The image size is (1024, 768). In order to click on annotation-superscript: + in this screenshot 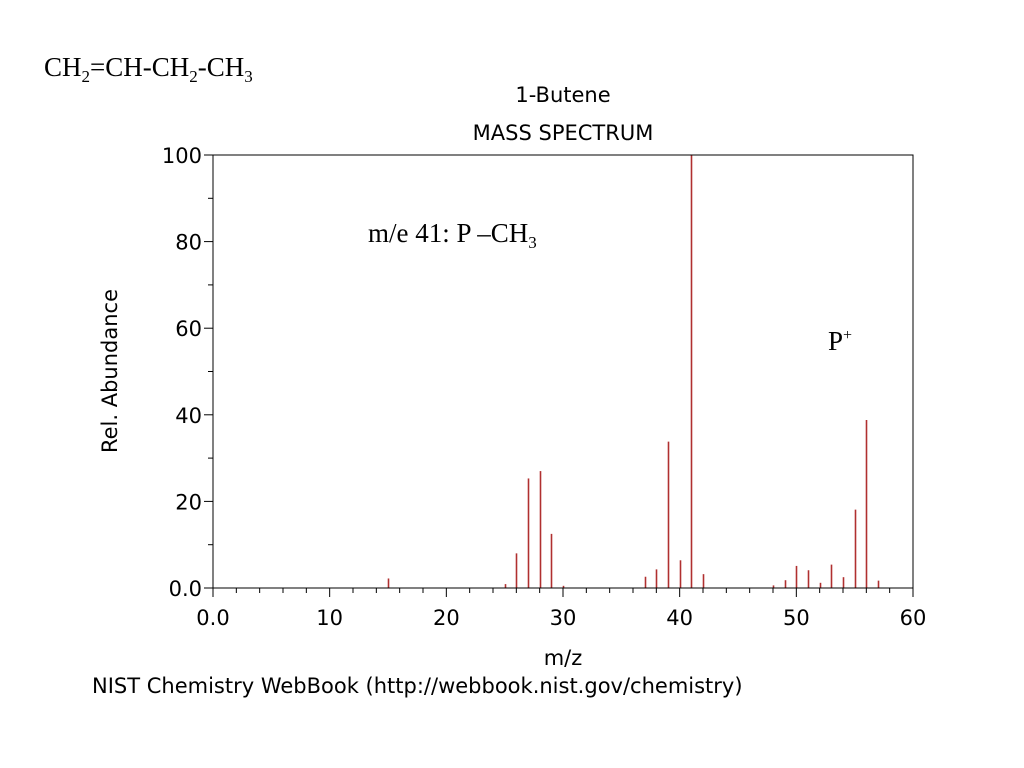, I will do `click(848, 335)`.